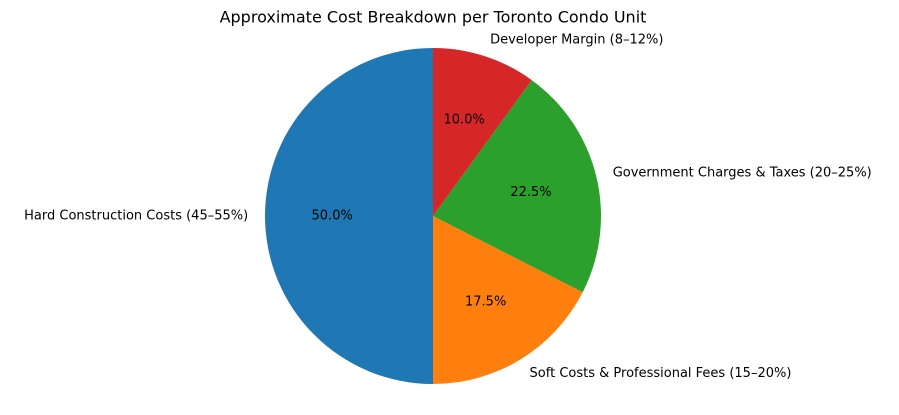 The height and width of the screenshot is (415, 899). I want to click on value-label: 22.5%, so click(530, 192).